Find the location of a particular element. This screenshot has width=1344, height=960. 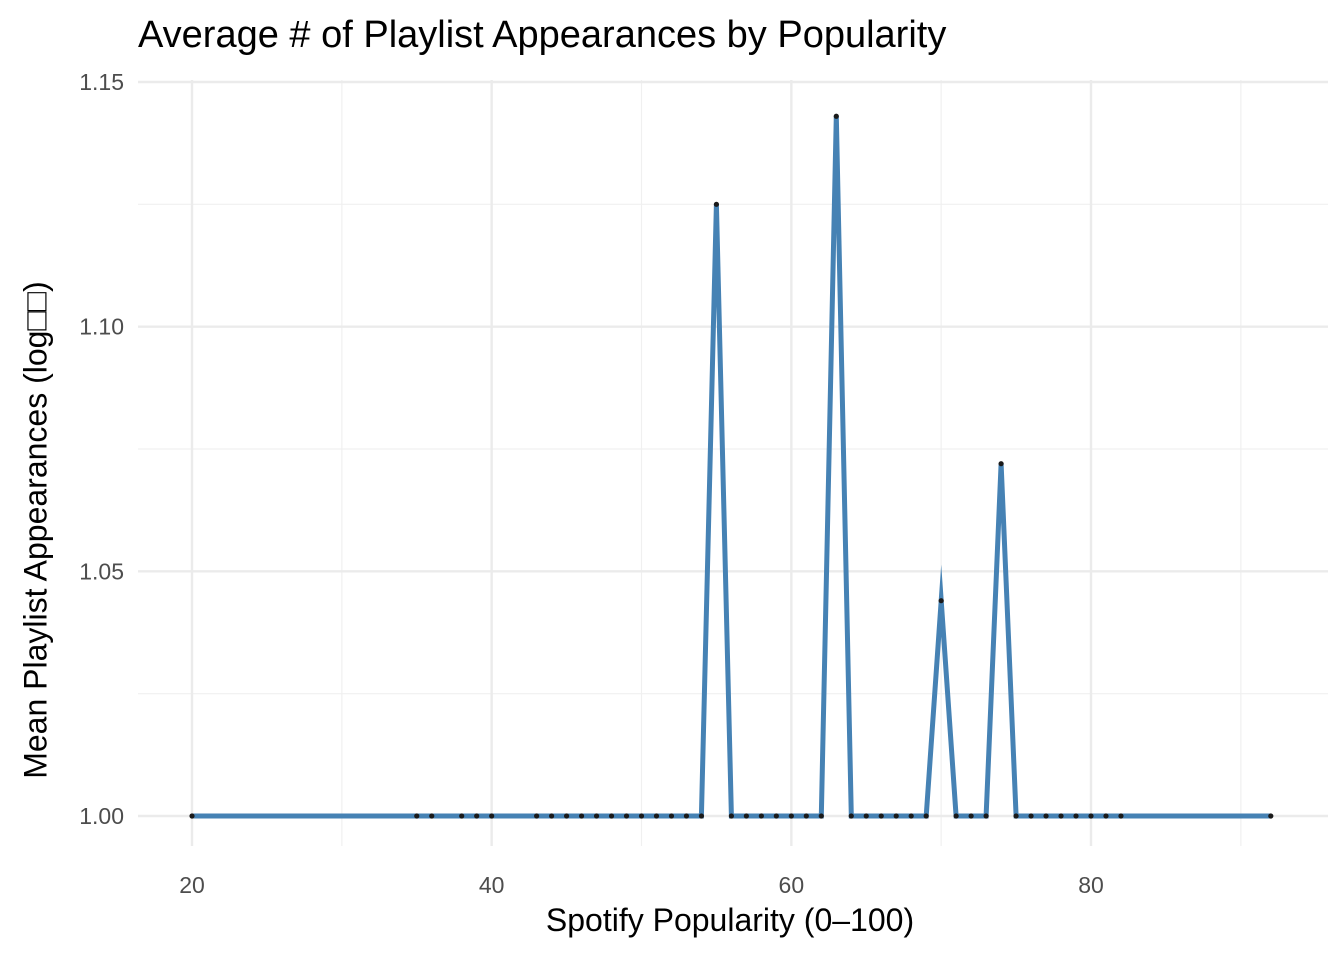

x-tick-label: 40 is located at coordinates (492, 885).